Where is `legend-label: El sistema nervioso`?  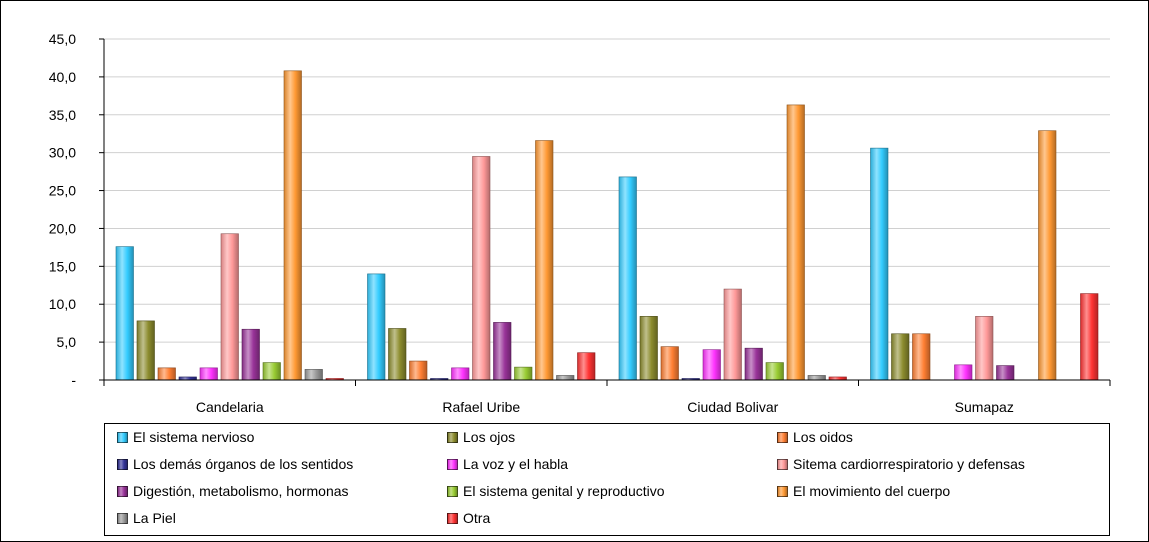
legend-label: El sistema nervioso is located at coordinates (194, 437).